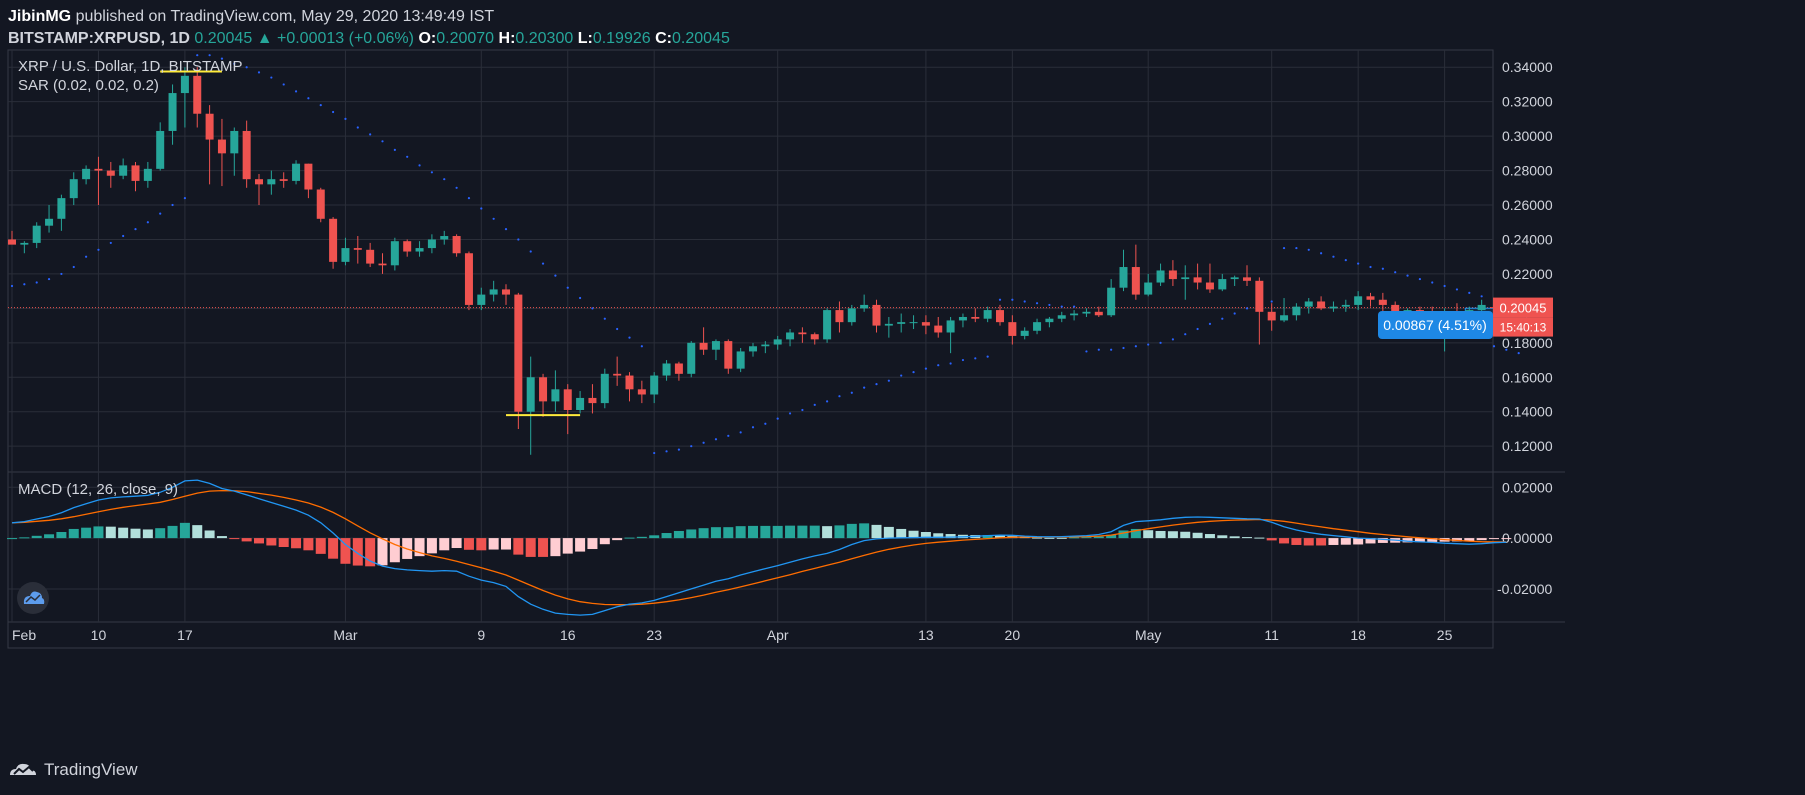  I want to click on x-tick-label: Apr, so click(778, 635).